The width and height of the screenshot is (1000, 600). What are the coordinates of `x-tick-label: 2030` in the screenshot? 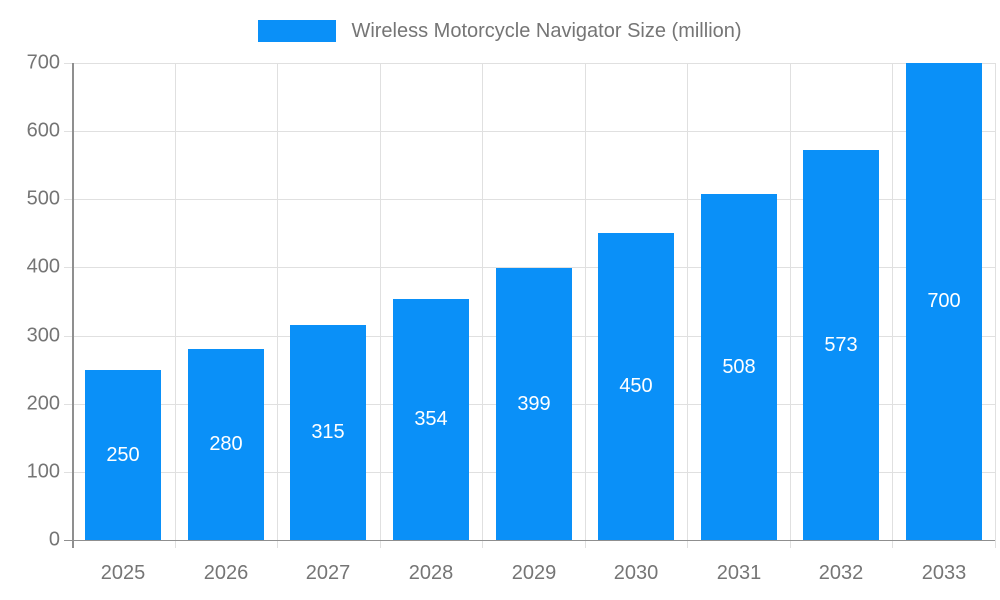 It's located at (636, 573).